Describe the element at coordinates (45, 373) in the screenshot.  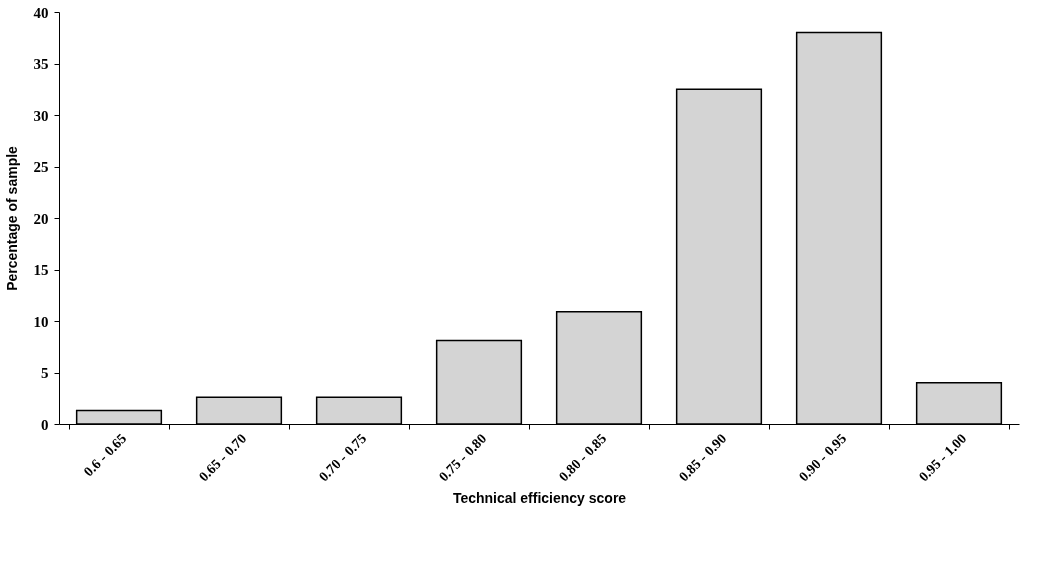
I see `y-tick-label: 5` at that location.